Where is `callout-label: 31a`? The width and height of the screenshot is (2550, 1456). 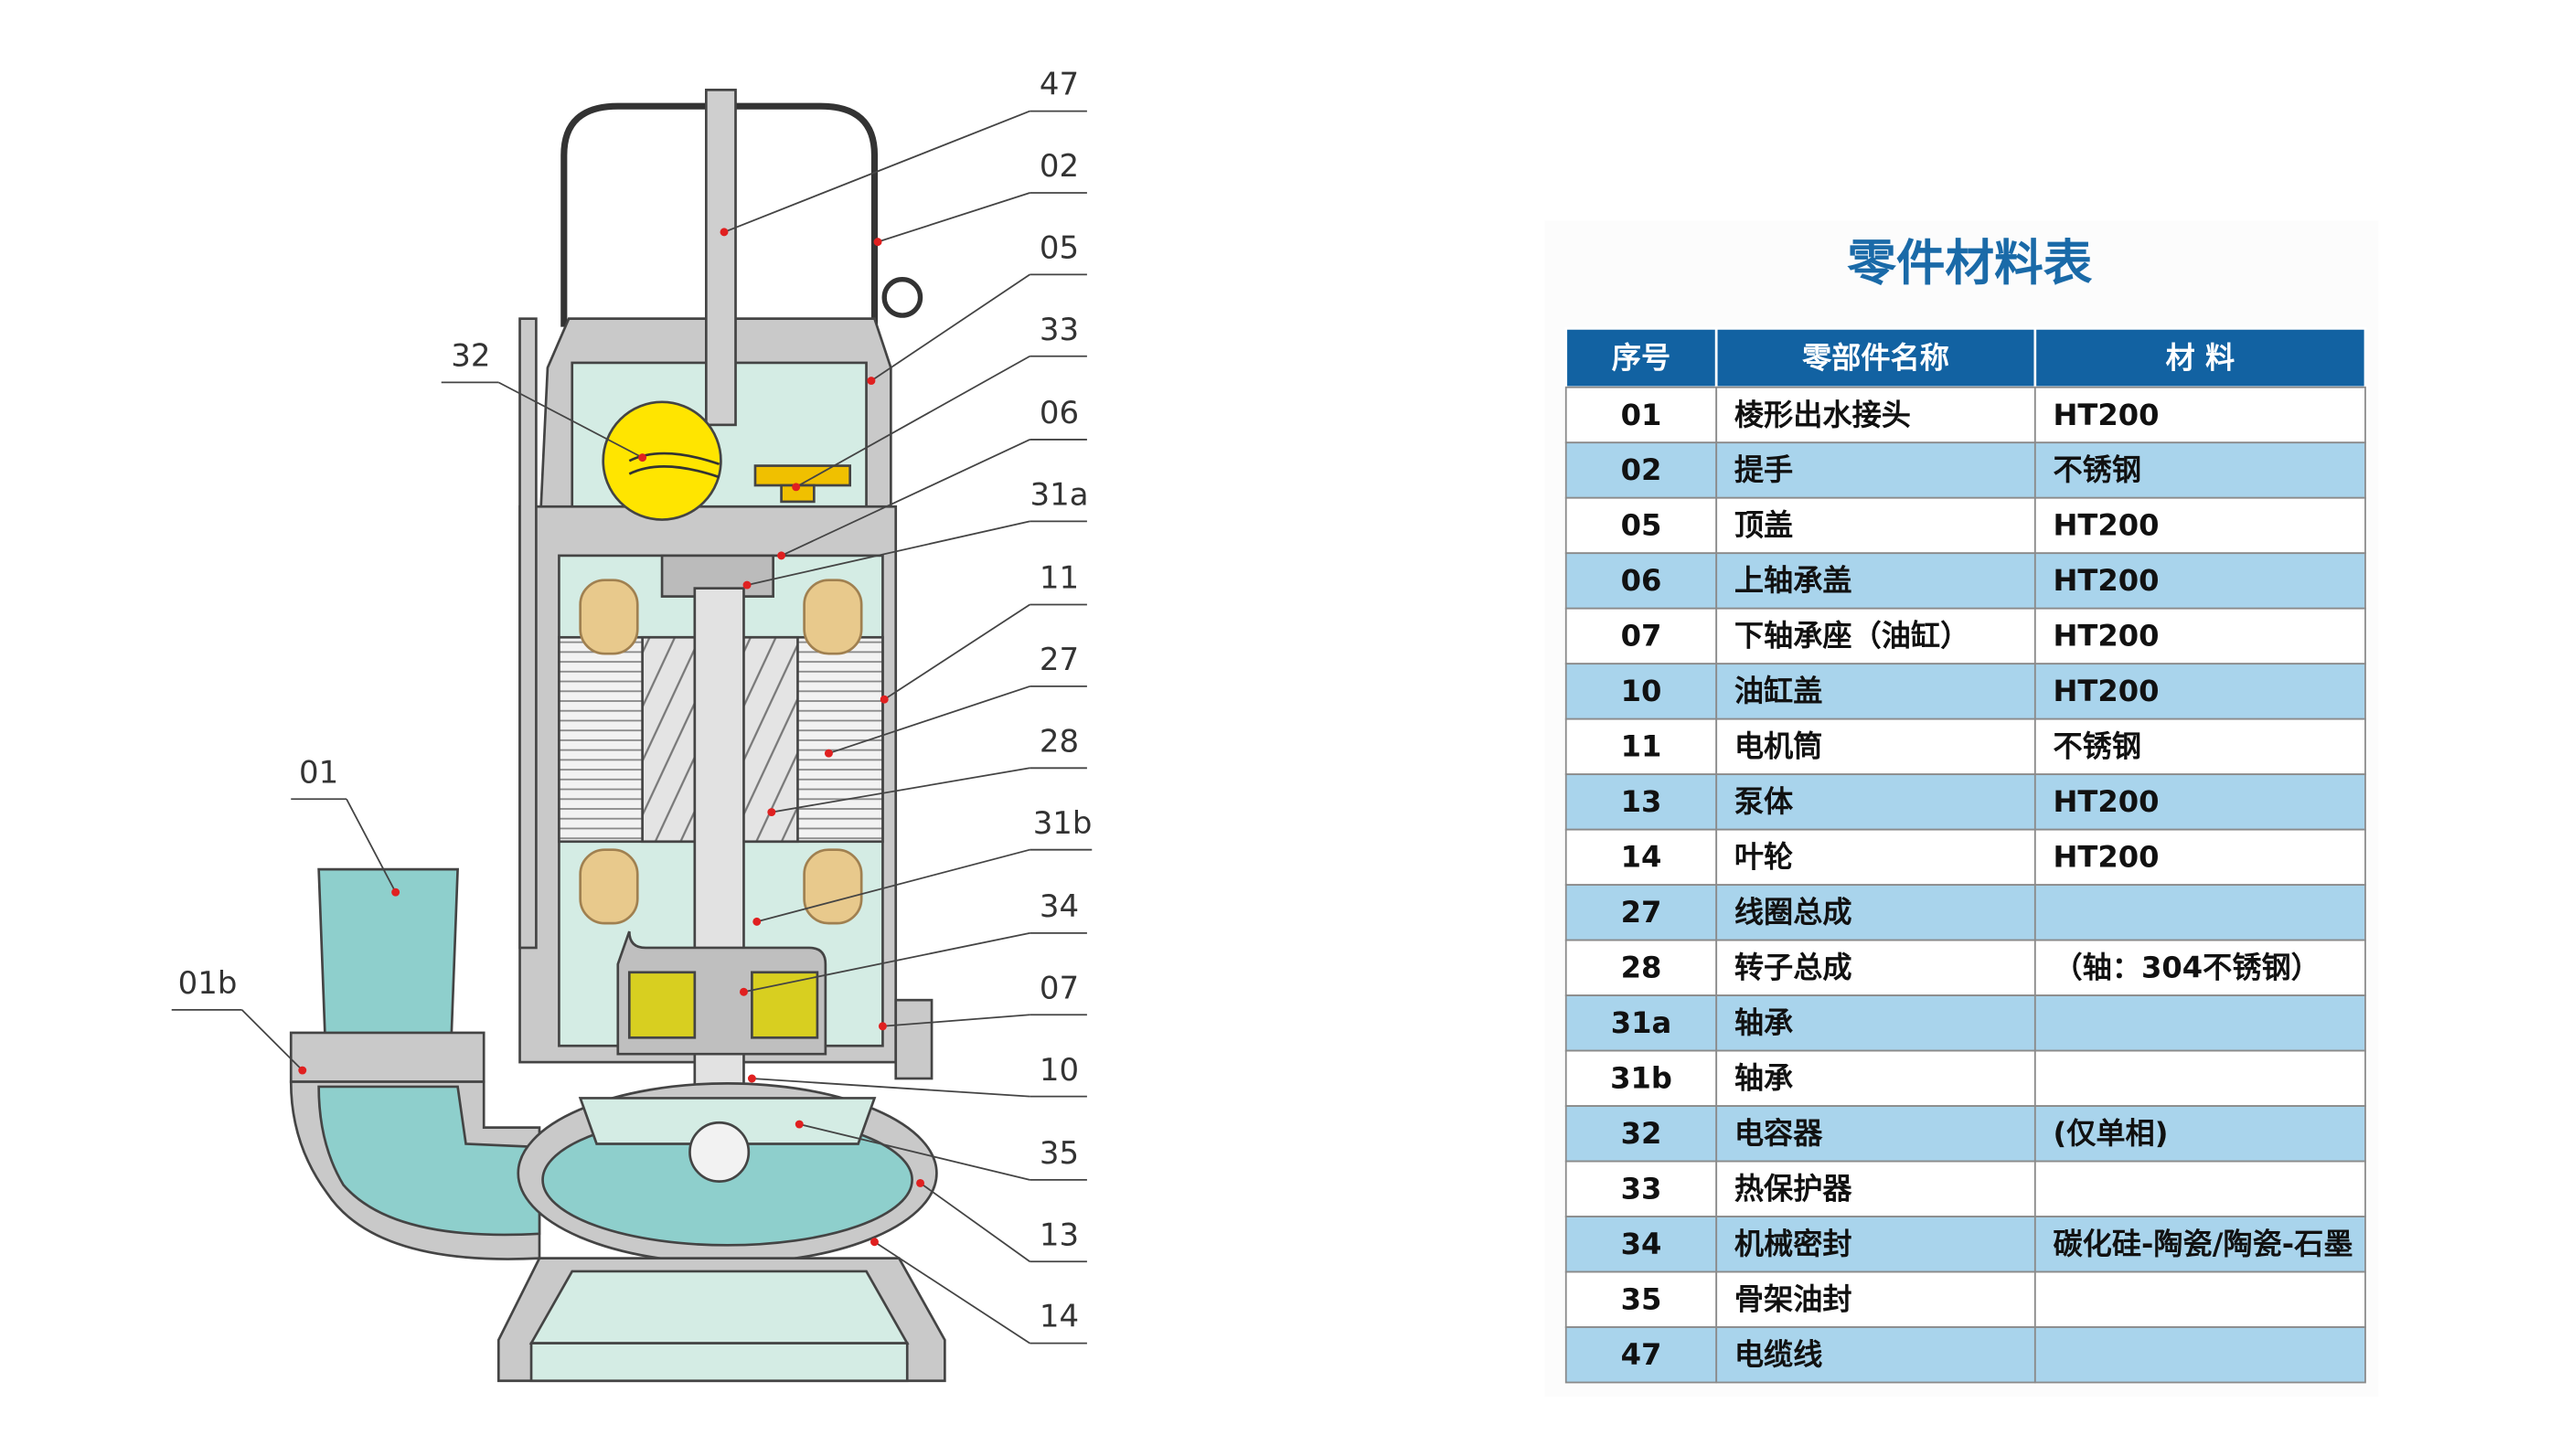
callout-label: 31a is located at coordinates (1059, 494).